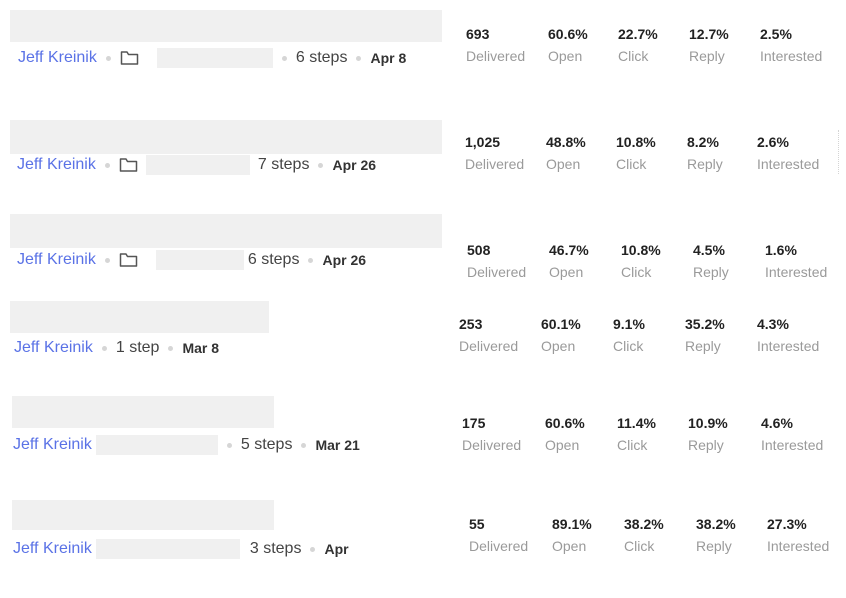  Describe the element at coordinates (709, 34) in the screenshot. I see `stat-value: 12.7%` at that location.